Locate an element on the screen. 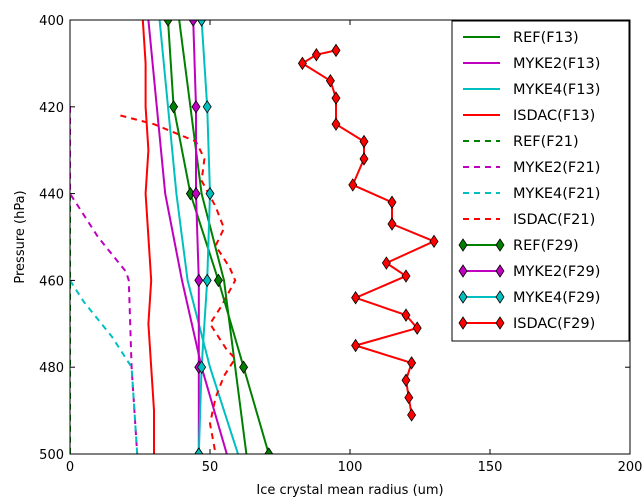  legend-label-isdac-f13: ISDAC(F13) is located at coordinates (554, 116).